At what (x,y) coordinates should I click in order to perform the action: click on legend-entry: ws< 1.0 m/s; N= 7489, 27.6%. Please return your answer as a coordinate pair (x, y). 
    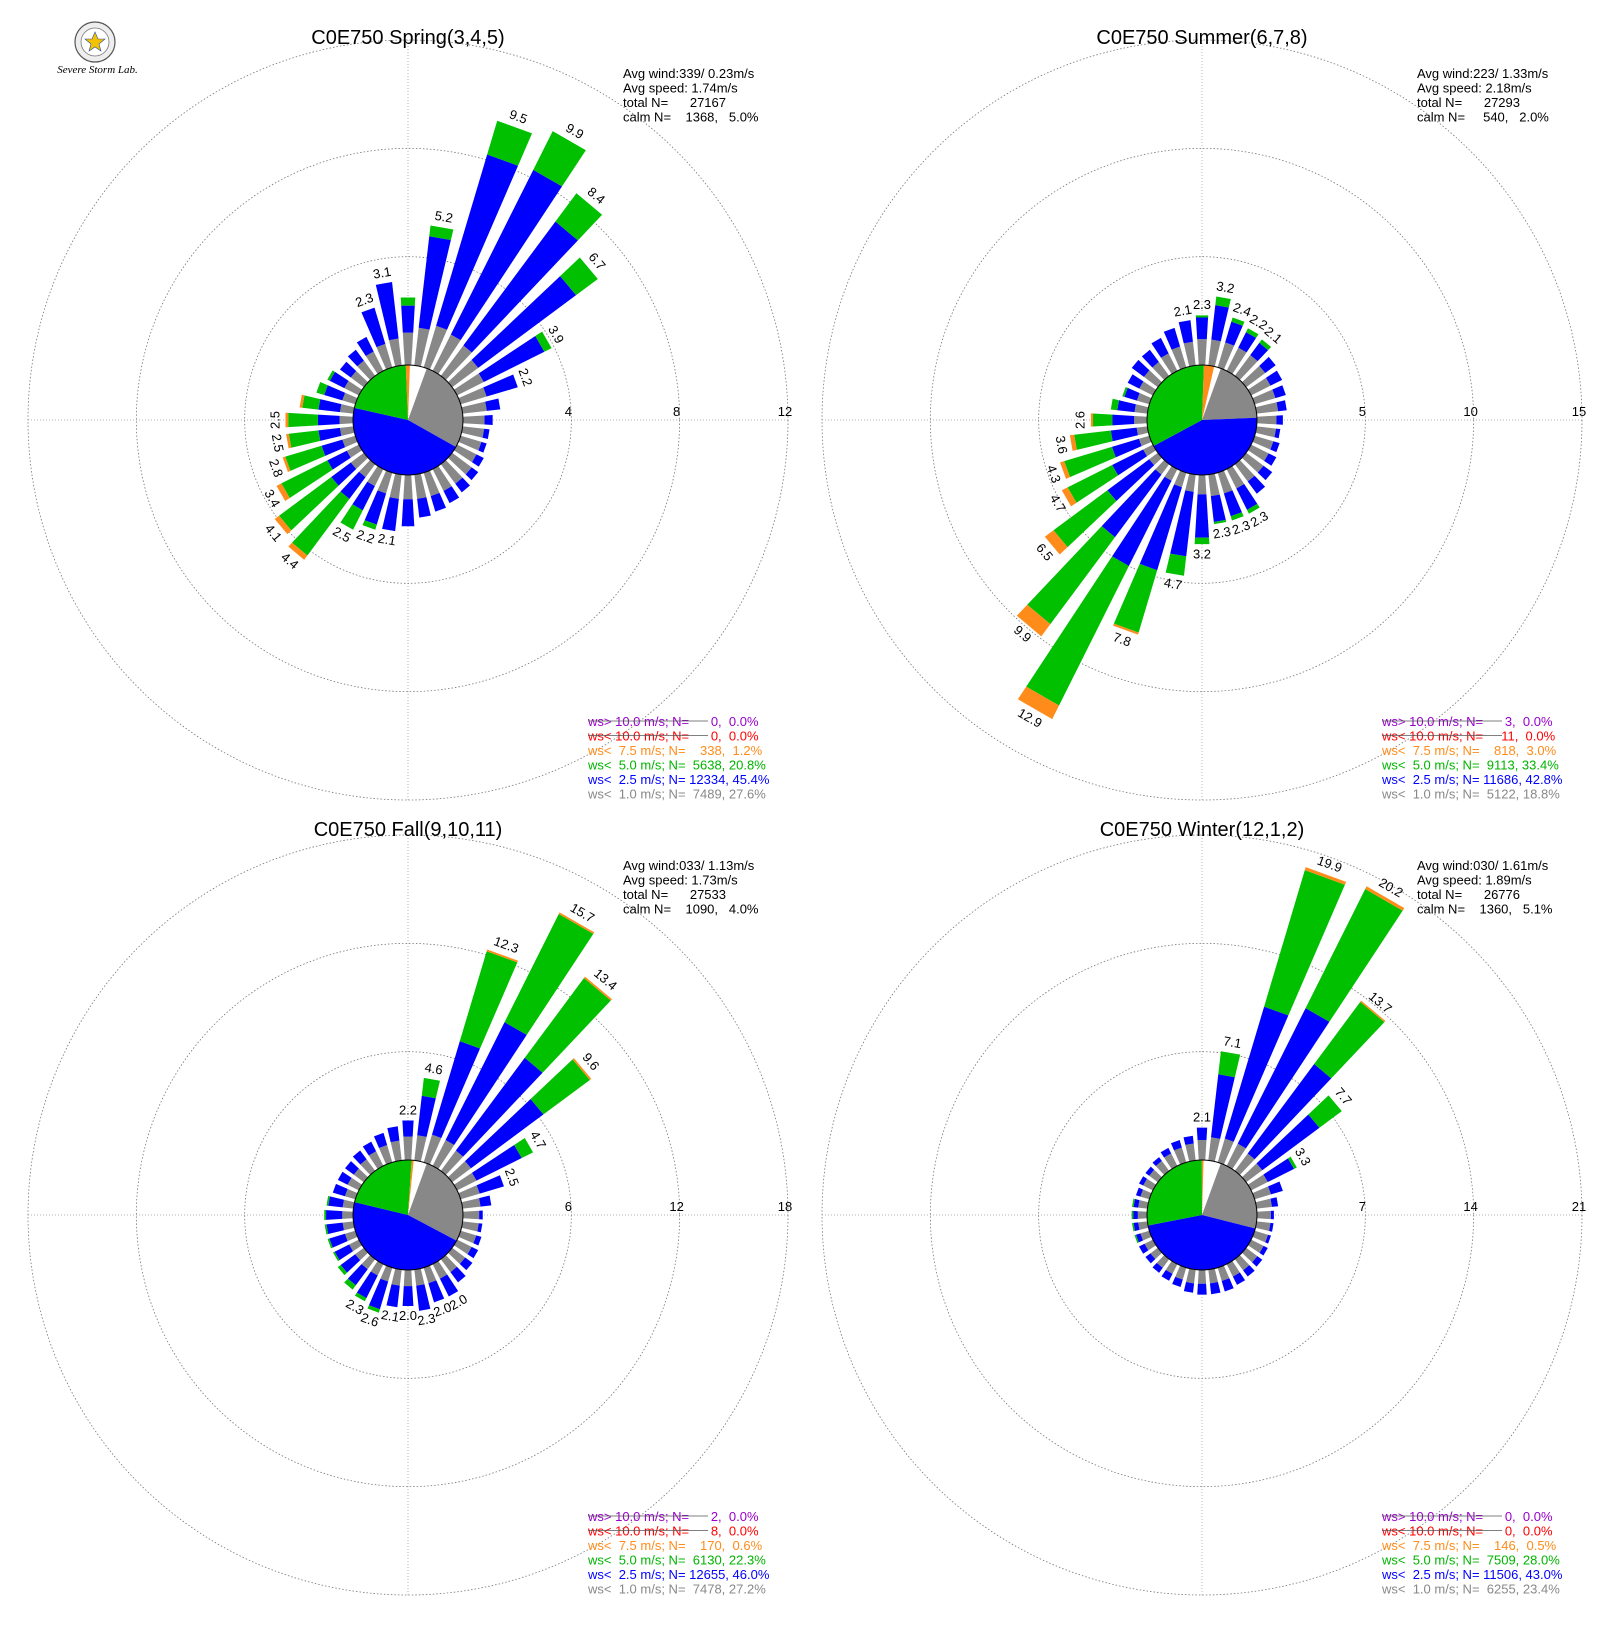
    Looking at the image, I should click on (676, 794).